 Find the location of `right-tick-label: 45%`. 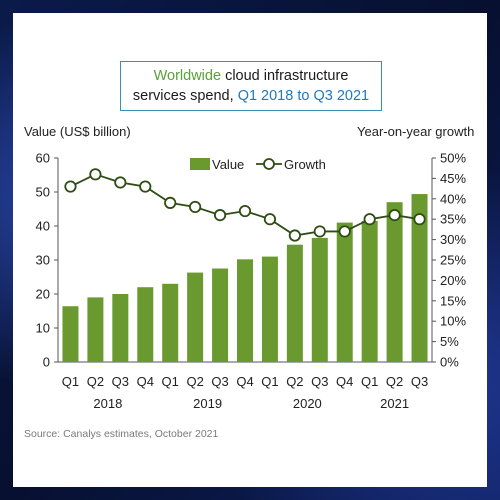

right-tick-label: 45% is located at coordinates (453, 178).